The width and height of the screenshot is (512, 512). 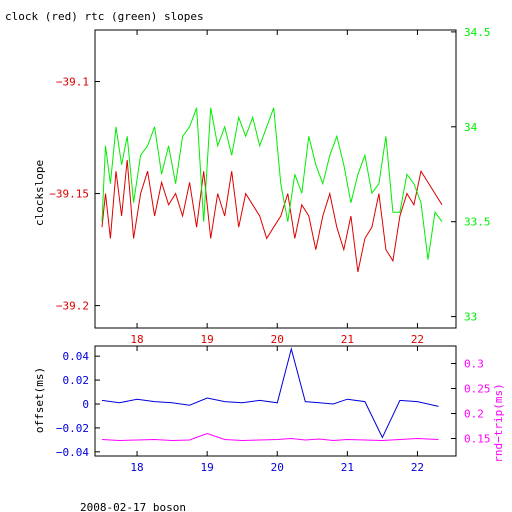 What do you see at coordinates (417, 339) in the screenshot?
I see `top-x-tick-label: 22` at bounding box center [417, 339].